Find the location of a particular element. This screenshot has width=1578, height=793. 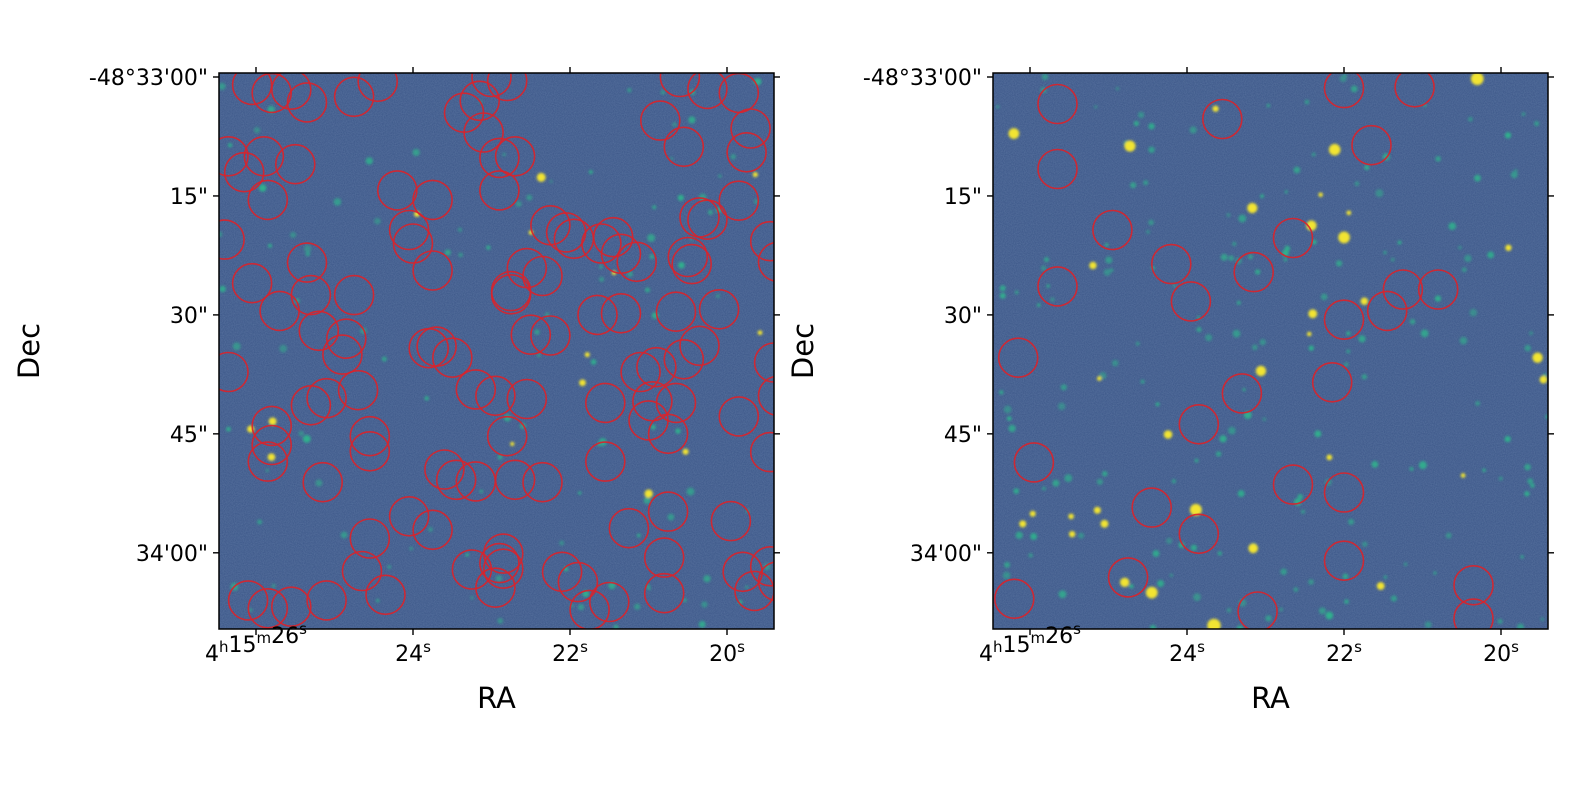

y-axis-label: Dec is located at coordinates (29, 351).